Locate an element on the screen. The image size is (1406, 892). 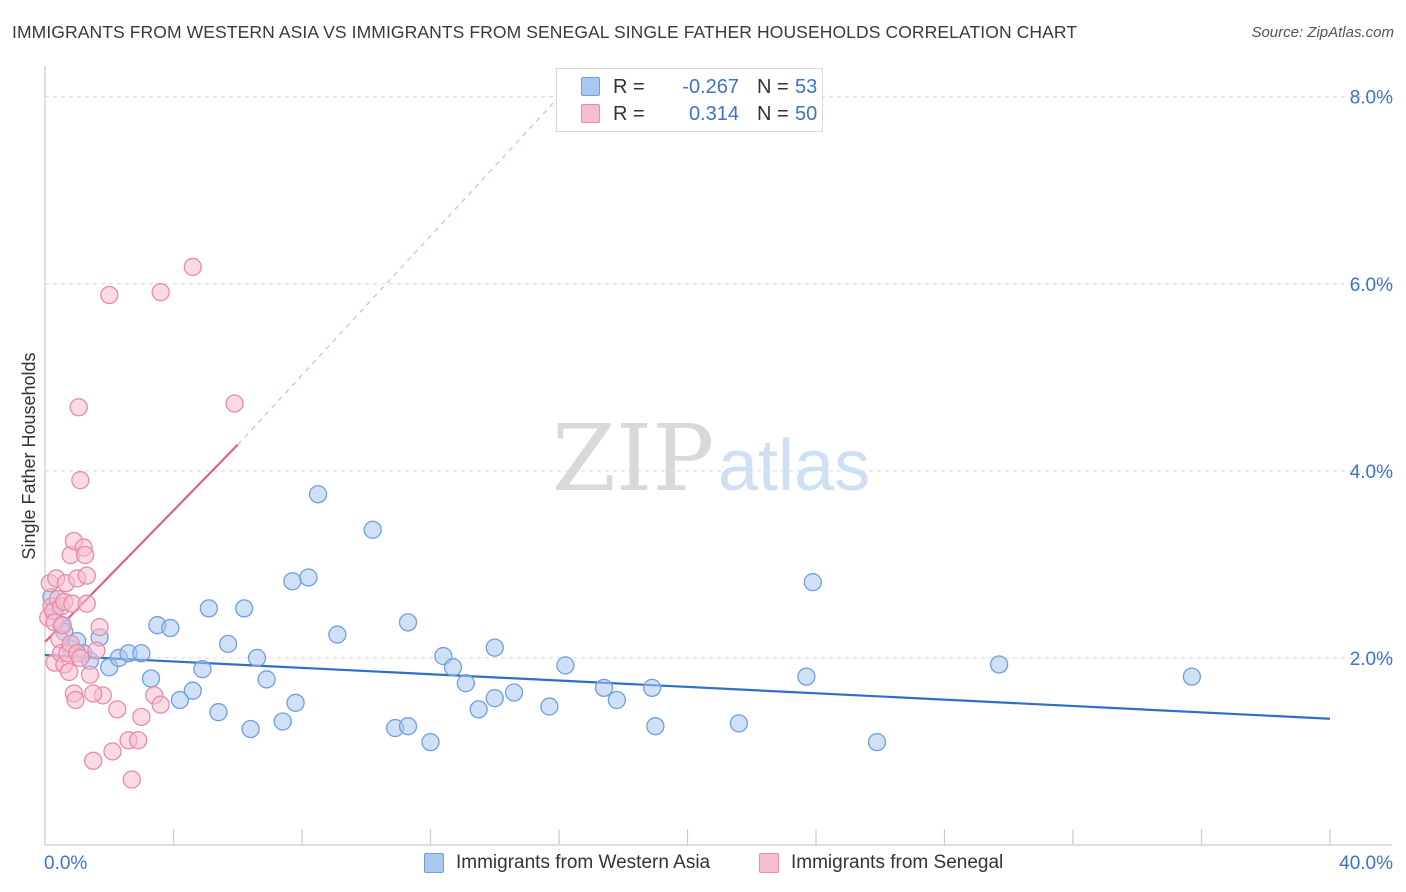
trend-extension-senegal is located at coordinates (398, 271).